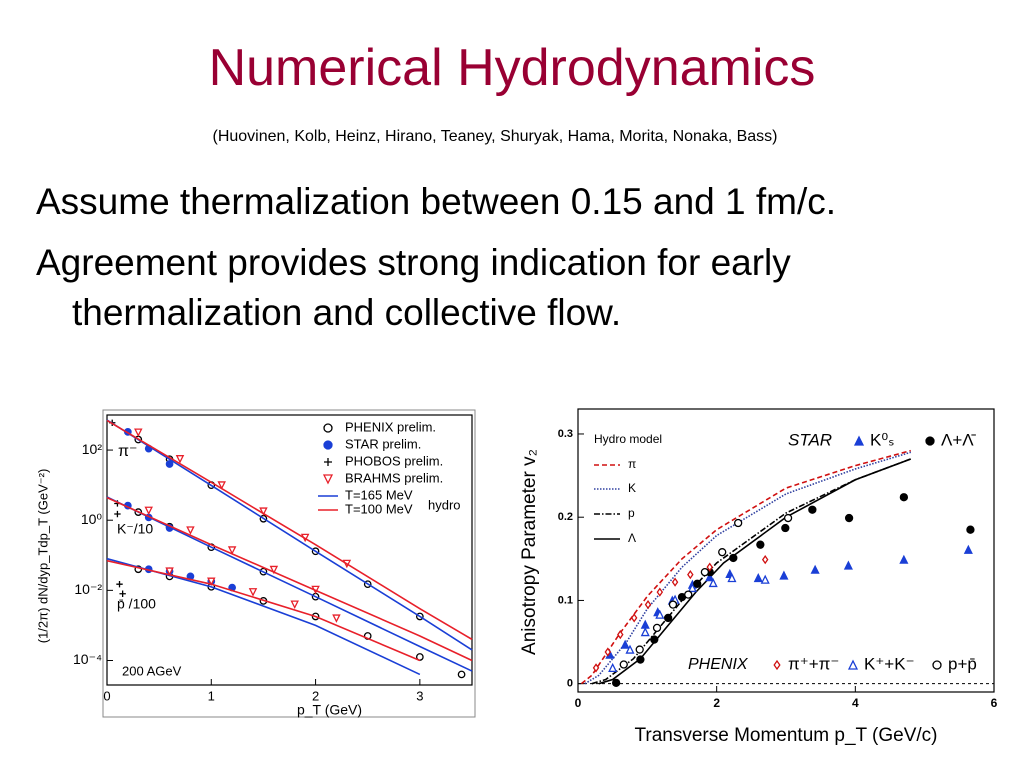 This screenshot has height=768, width=1024. I want to click on y-tick-label: 10⁻⁴, so click(87, 659).